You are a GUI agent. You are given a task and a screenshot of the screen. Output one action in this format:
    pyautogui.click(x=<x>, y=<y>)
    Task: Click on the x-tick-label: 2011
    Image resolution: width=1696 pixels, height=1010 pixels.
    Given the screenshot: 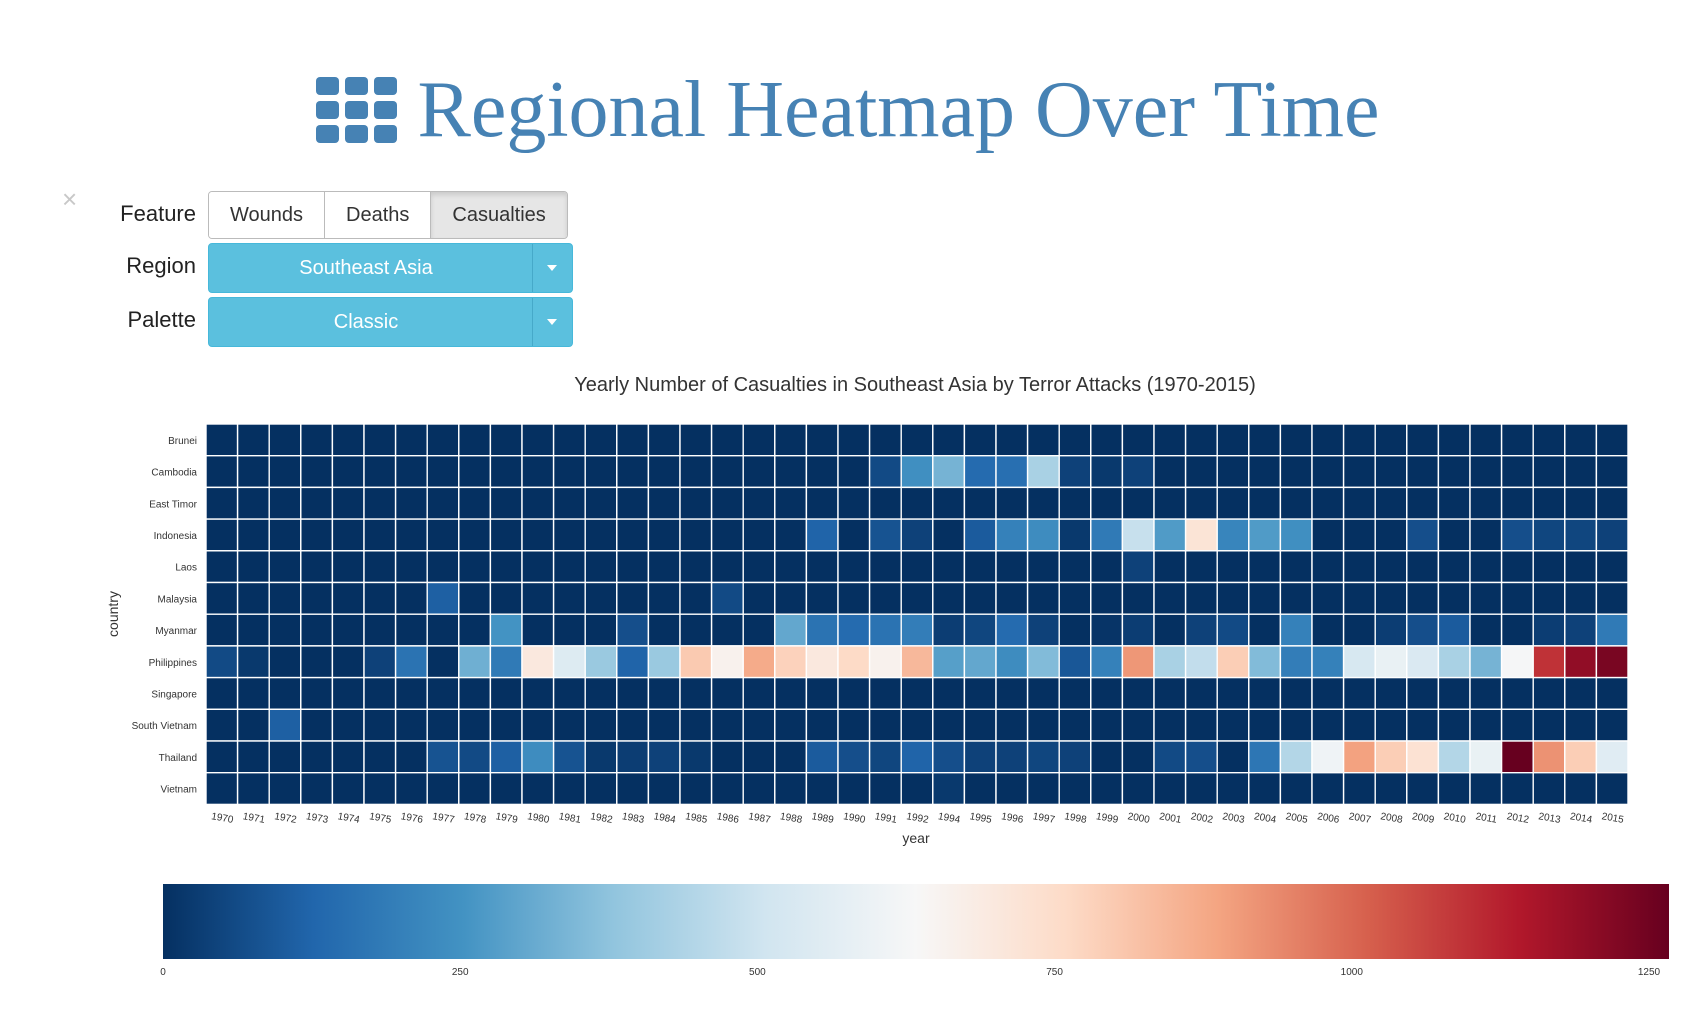 What is the action you would take?
    pyautogui.click(x=1487, y=818)
    